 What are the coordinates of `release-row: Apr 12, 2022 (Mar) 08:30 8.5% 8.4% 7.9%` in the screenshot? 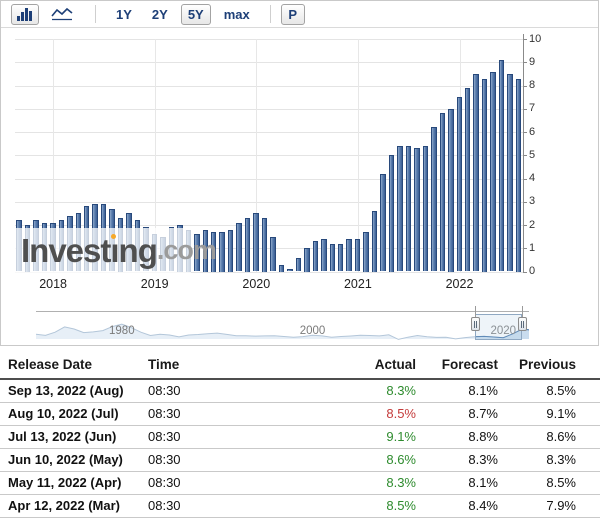 It's located at (300, 506).